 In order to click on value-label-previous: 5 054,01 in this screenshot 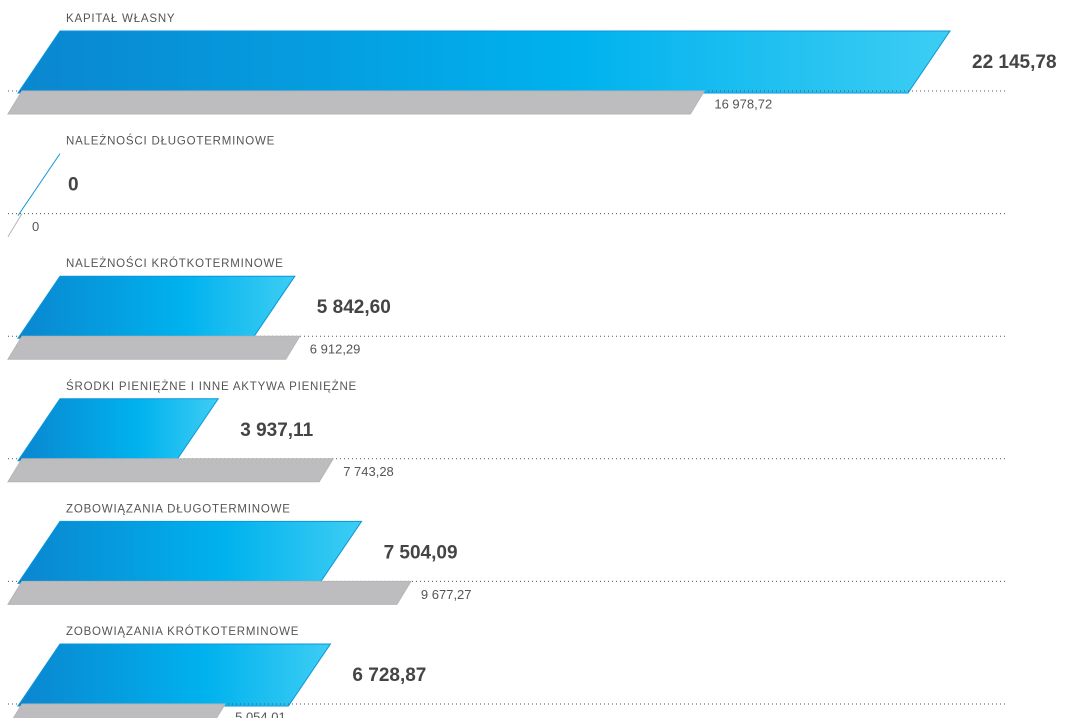, I will do `click(260, 713)`.